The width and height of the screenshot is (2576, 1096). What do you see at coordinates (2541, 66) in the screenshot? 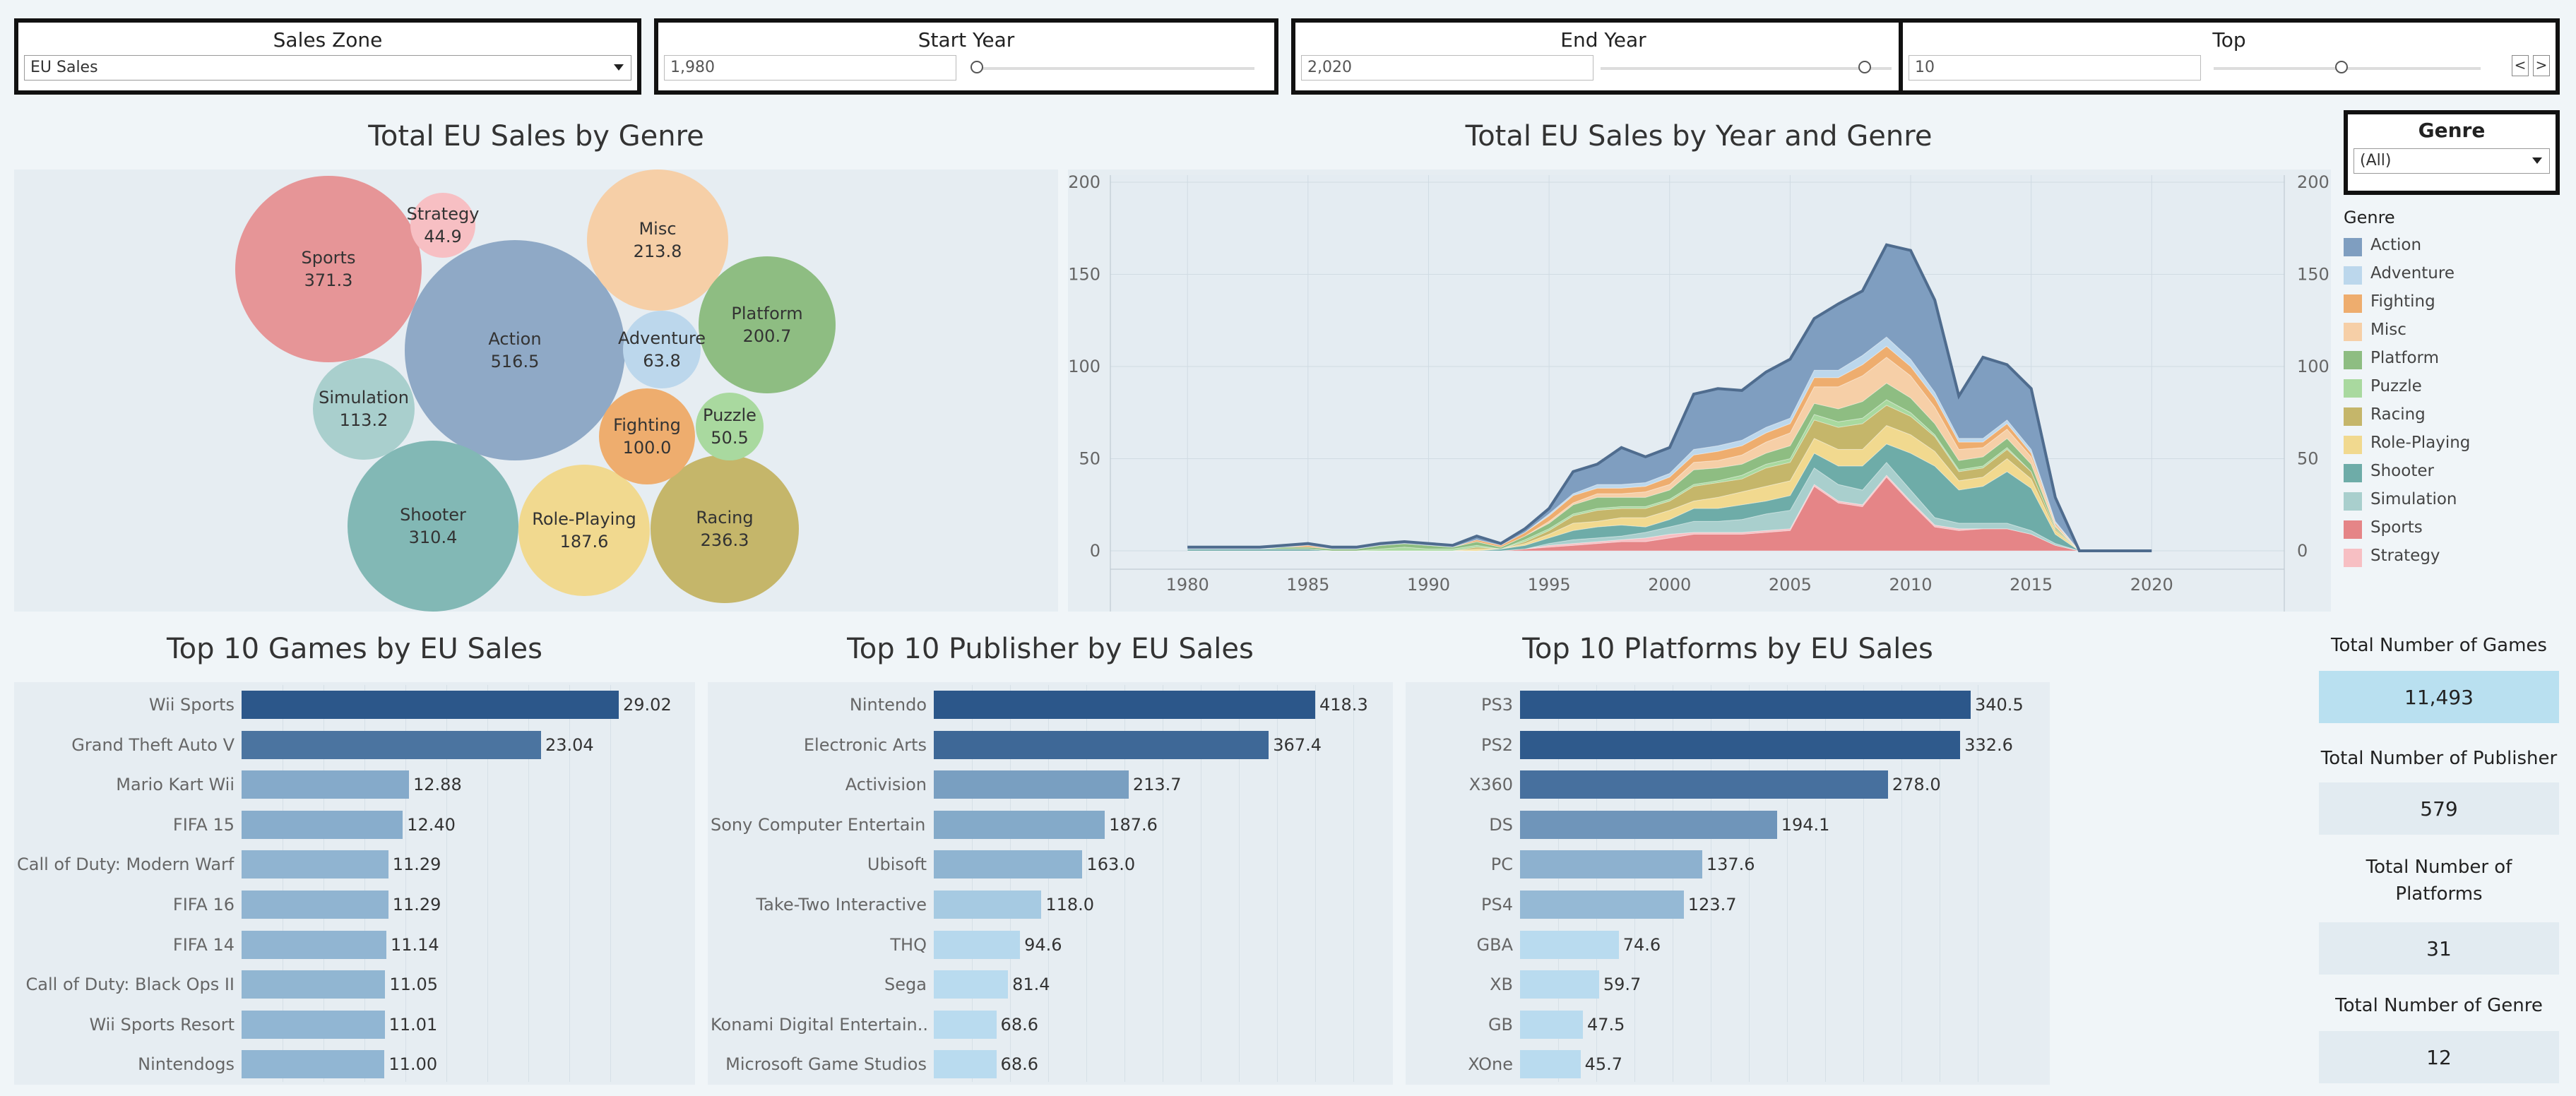
I see `top-next-button: >` at bounding box center [2541, 66].